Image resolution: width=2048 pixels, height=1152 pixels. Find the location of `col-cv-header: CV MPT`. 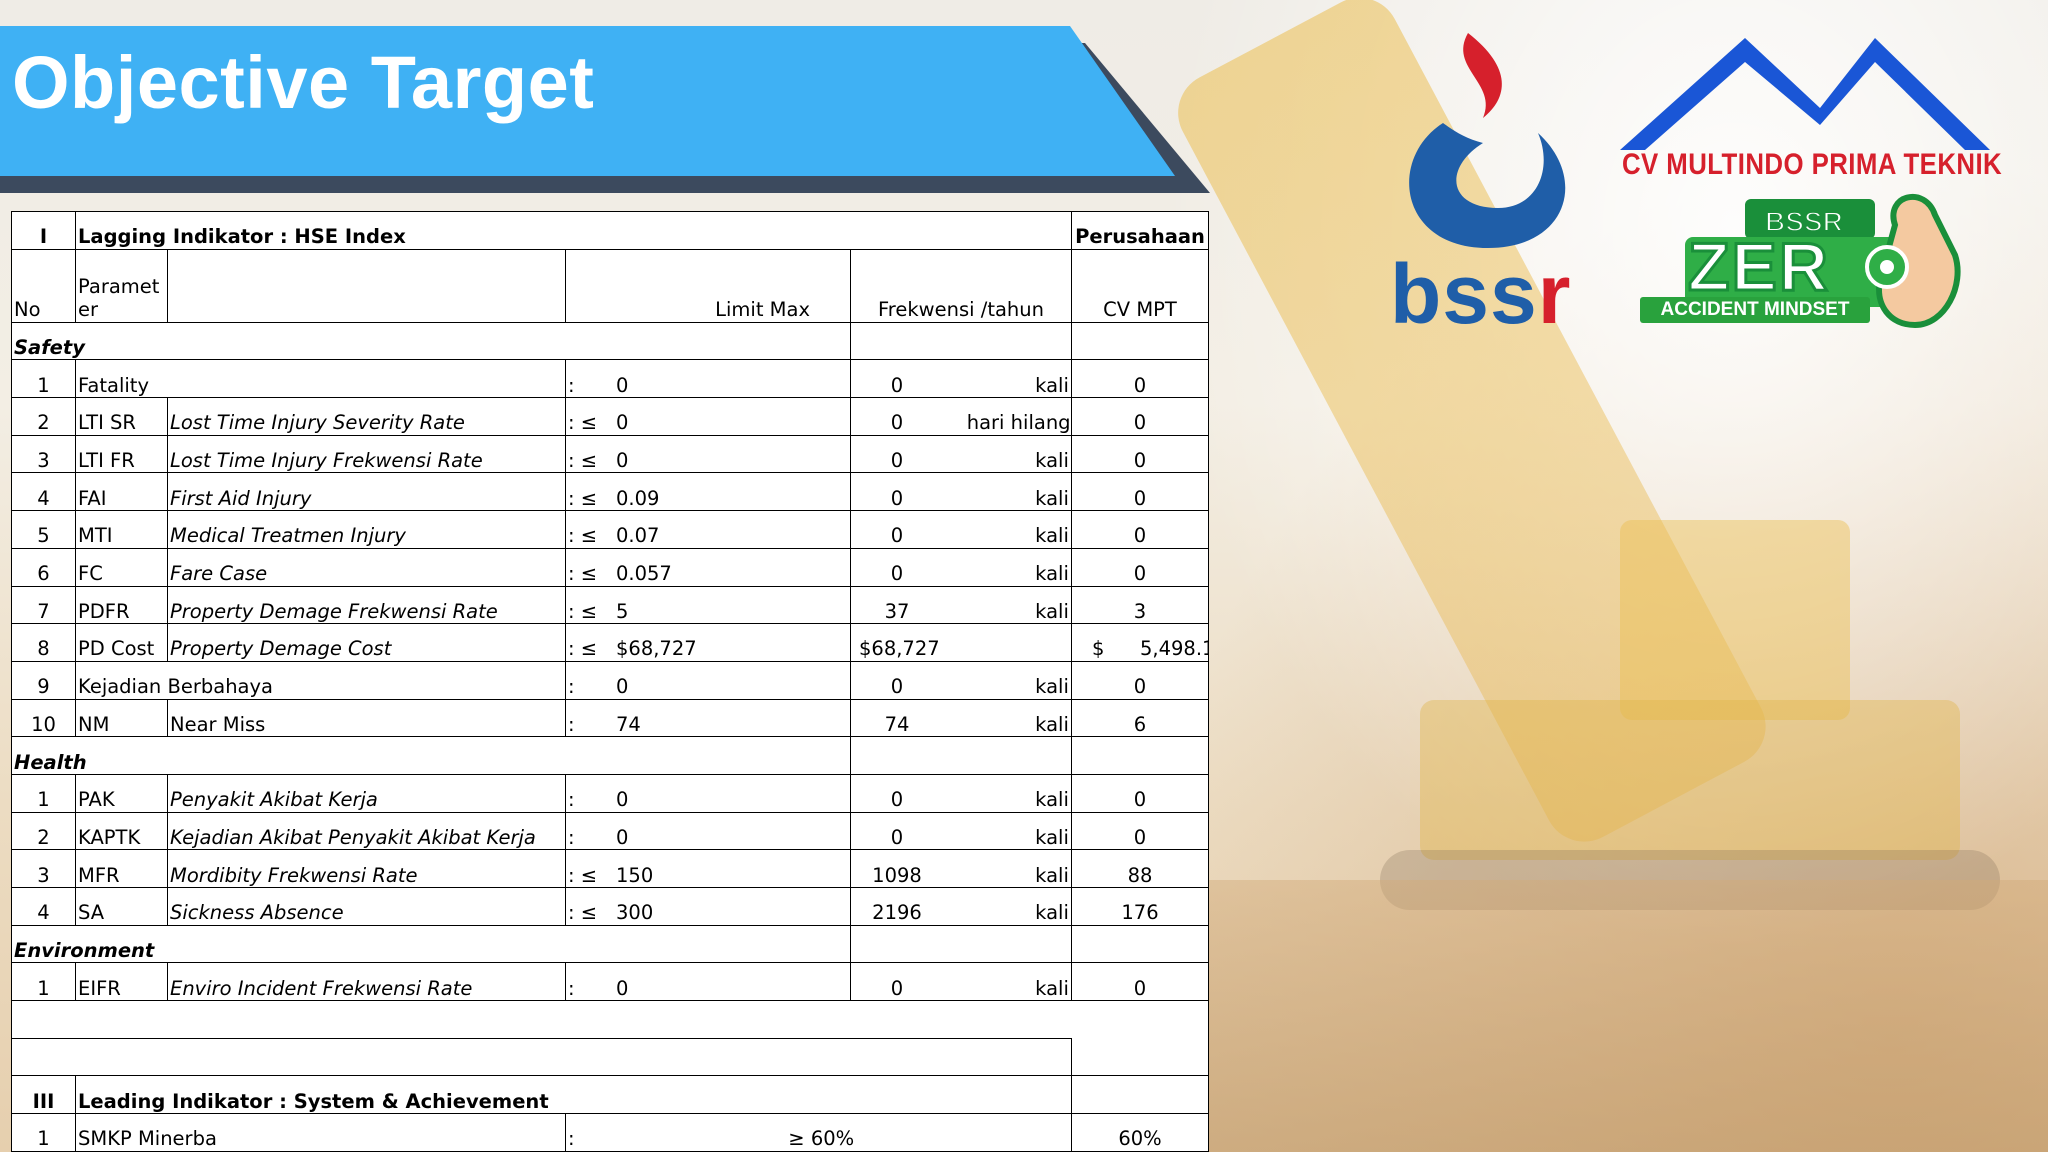

col-cv-header: CV MPT is located at coordinates (1140, 285).